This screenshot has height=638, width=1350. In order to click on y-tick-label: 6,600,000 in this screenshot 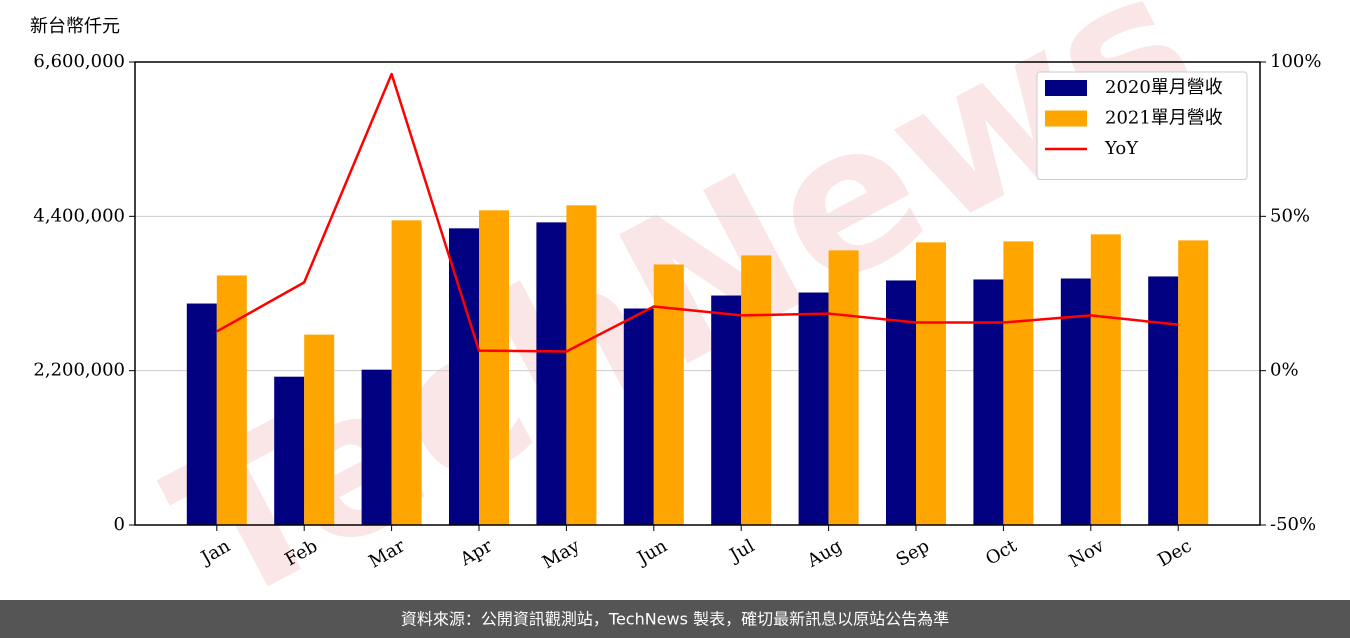, I will do `click(79, 61)`.